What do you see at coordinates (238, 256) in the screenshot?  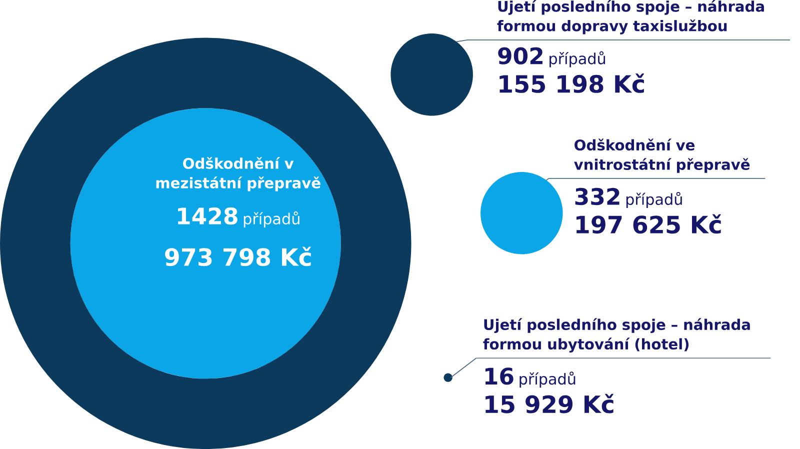 I see `text: 973 798 Kč` at bounding box center [238, 256].